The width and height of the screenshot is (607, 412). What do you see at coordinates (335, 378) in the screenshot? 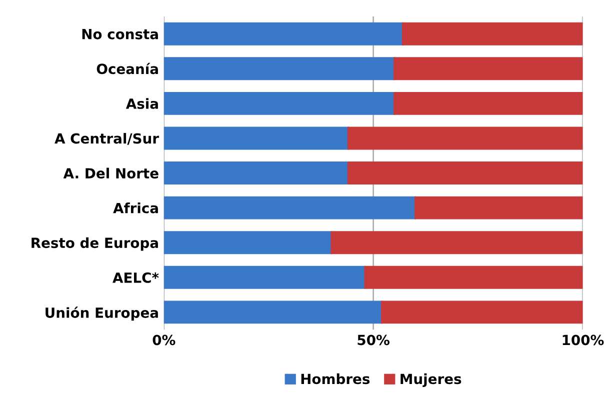
I see `legend-label: Hombres` at bounding box center [335, 378].